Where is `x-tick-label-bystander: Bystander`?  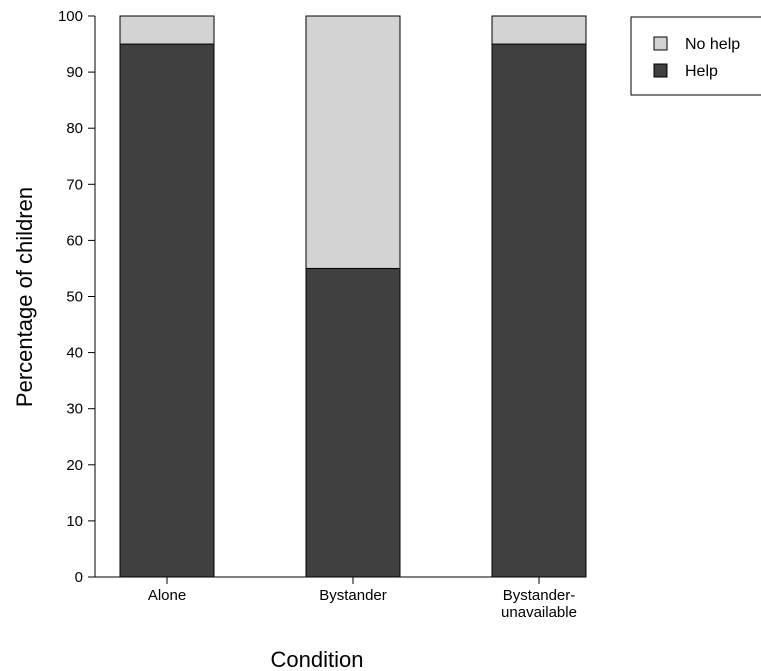
x-tick-label-bystander: Bystander is located at coordinates (353, 595).